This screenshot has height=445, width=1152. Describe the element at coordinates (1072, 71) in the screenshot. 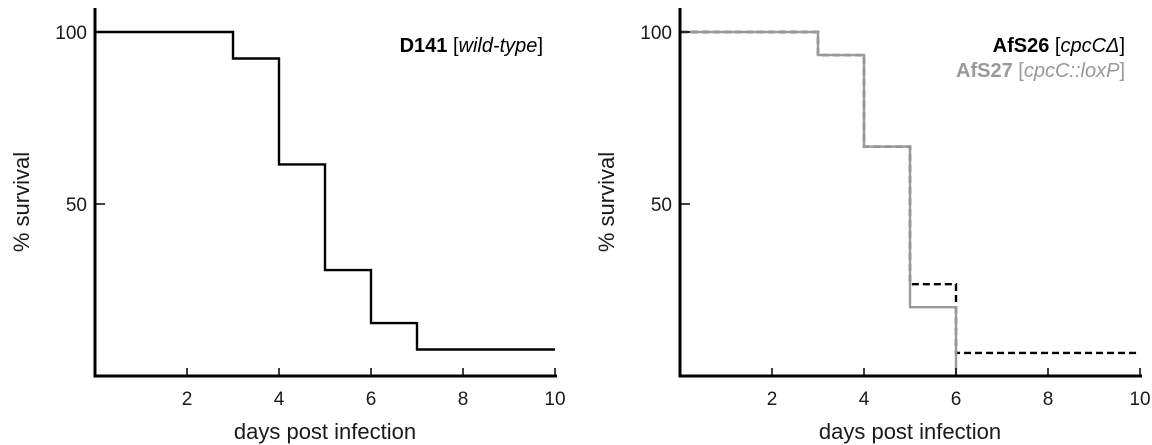

I see `legend-series-detail: cpcC::loxP` at that location.